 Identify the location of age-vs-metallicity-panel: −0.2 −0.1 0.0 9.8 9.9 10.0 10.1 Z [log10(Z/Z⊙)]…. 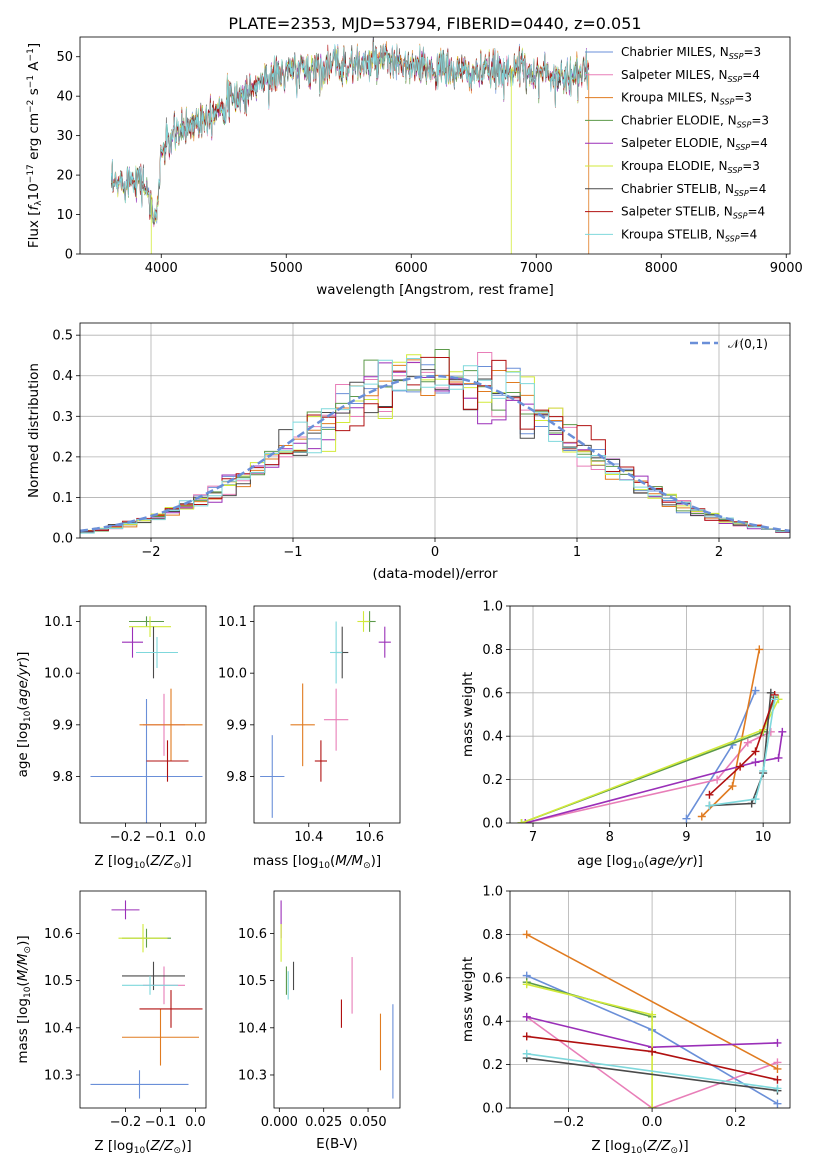
(111, 738).